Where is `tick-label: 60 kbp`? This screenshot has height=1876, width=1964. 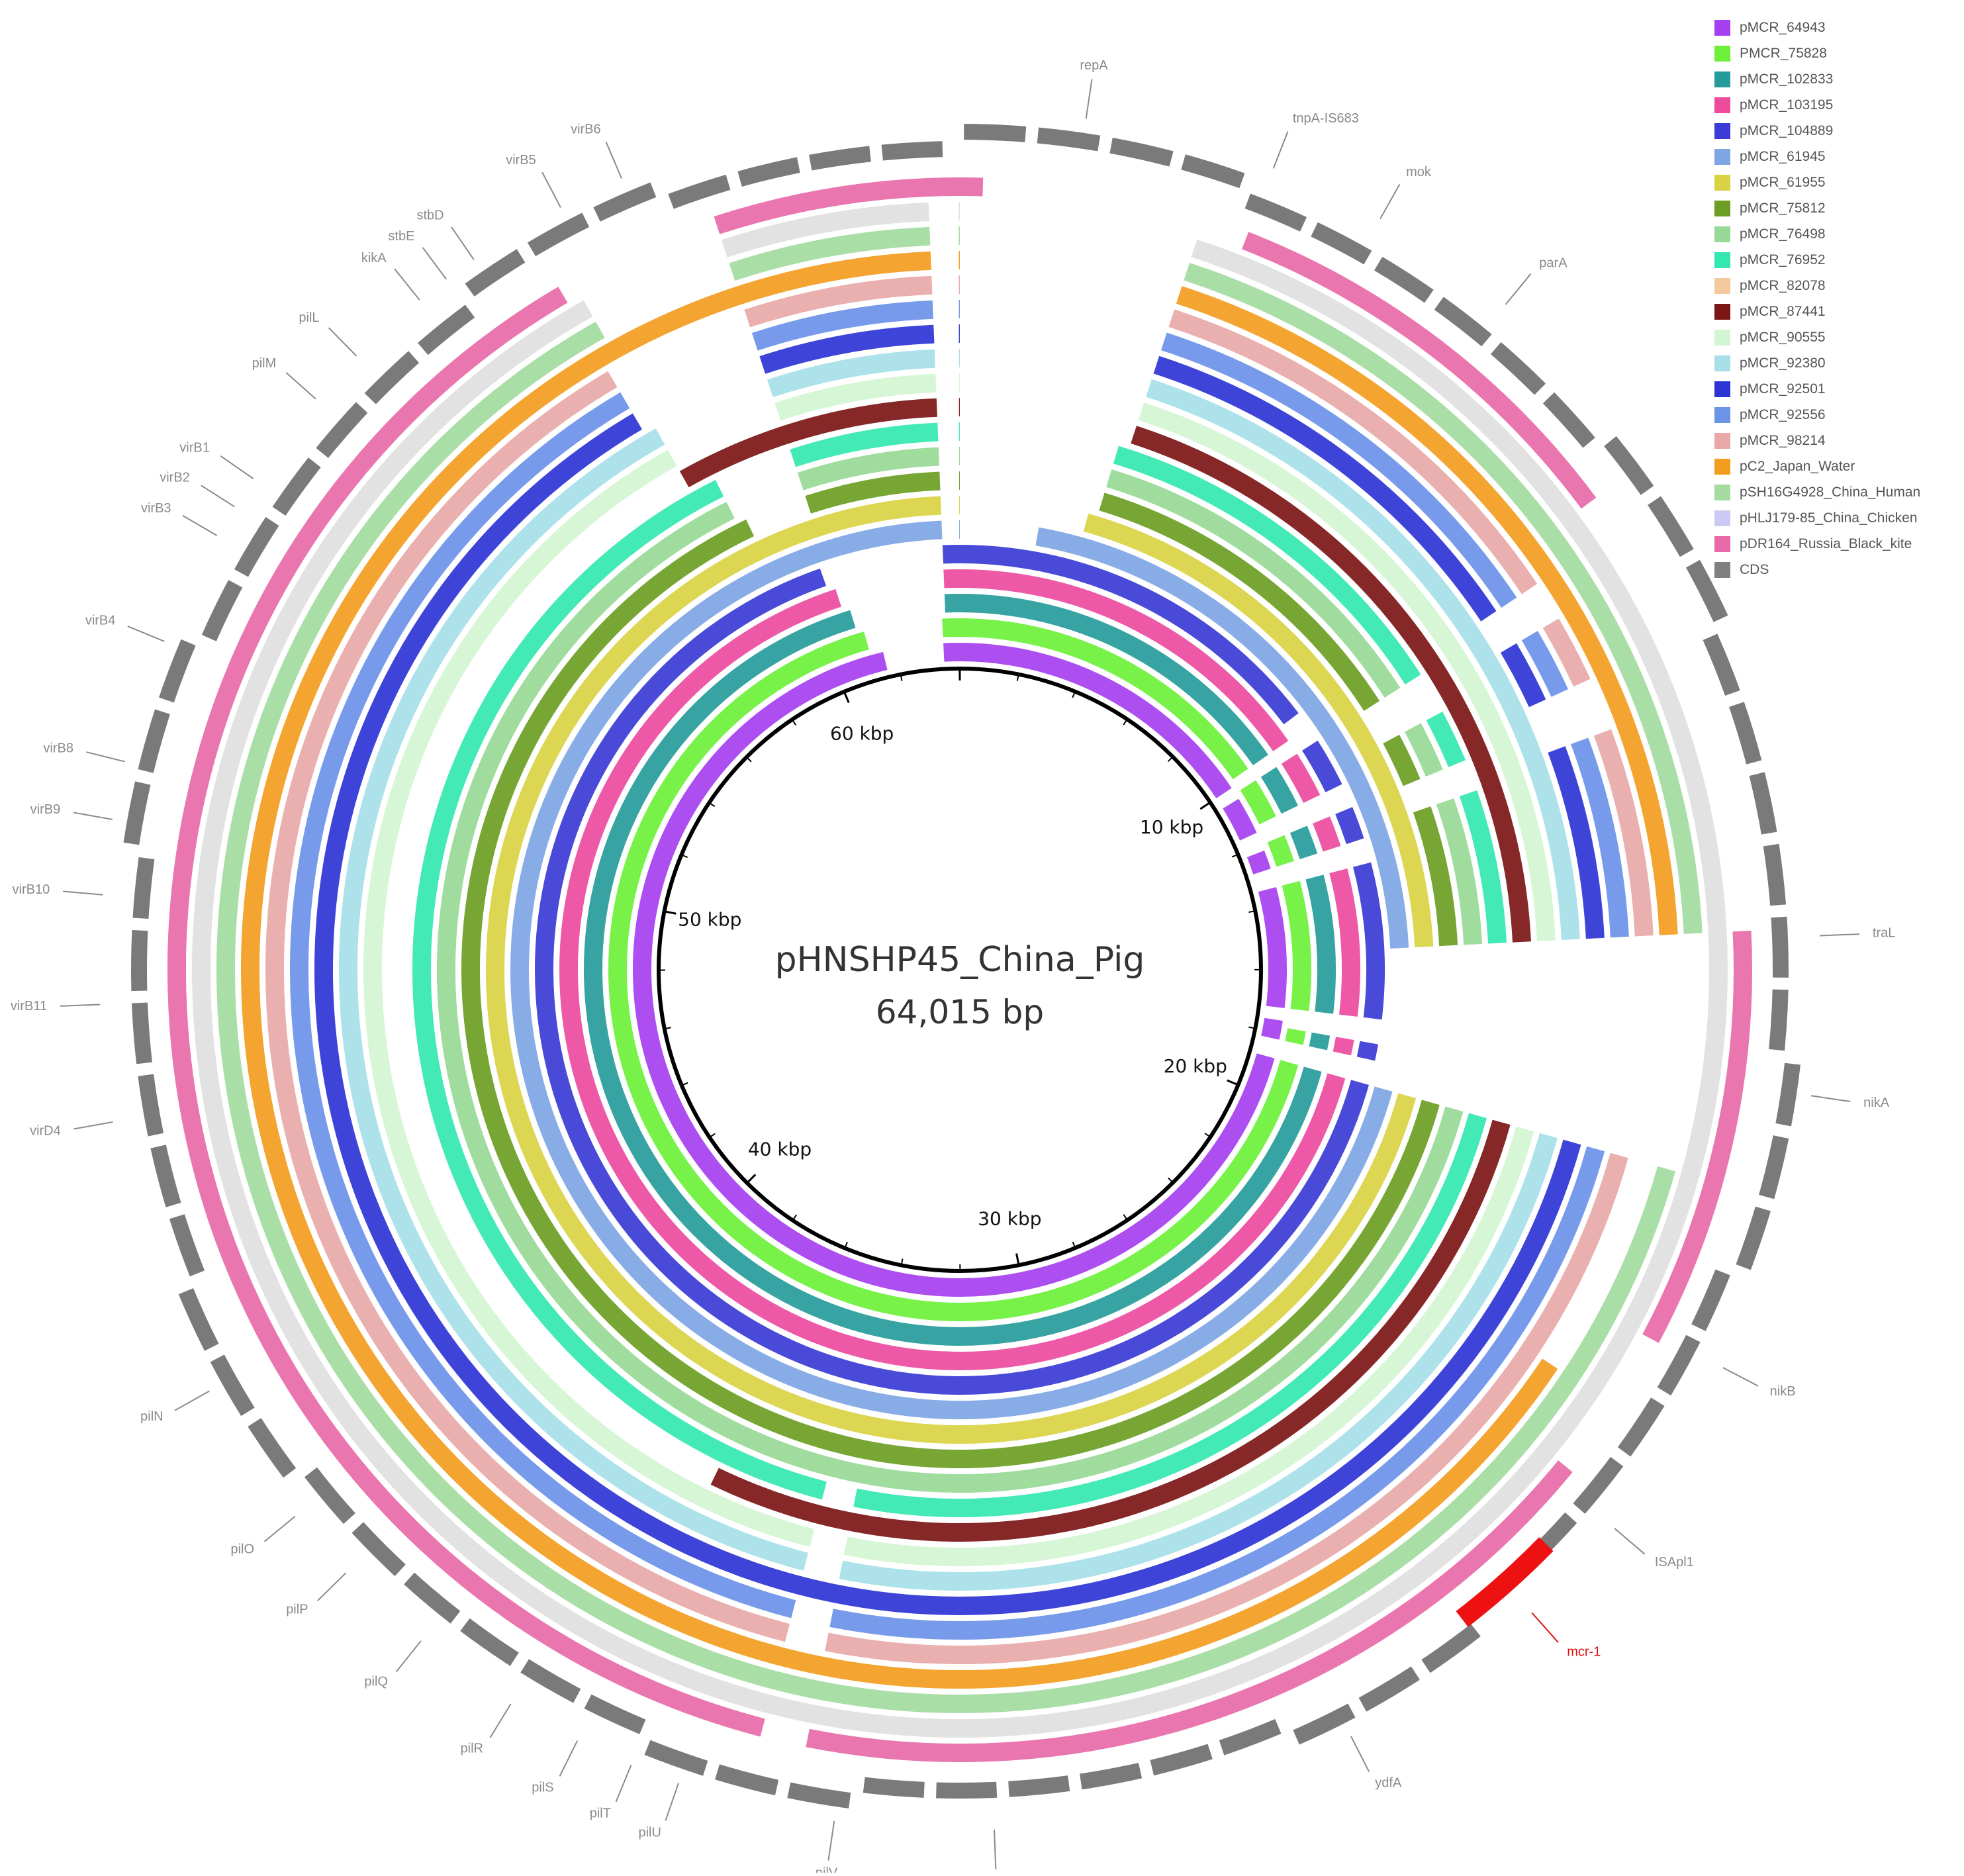
tick-label: 60 kbp is located at coordinates (862, 734).